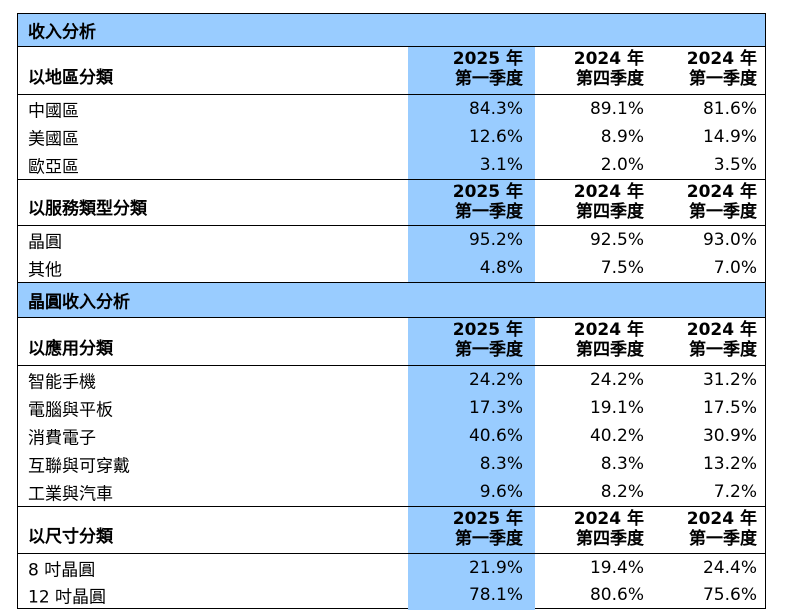 This screenshot has width=790, height=615. I want to click on header-row-application: 以應用分類 2025 年第一季度 2024 年第四季度 2024 年第一季度, so click(391, 341).